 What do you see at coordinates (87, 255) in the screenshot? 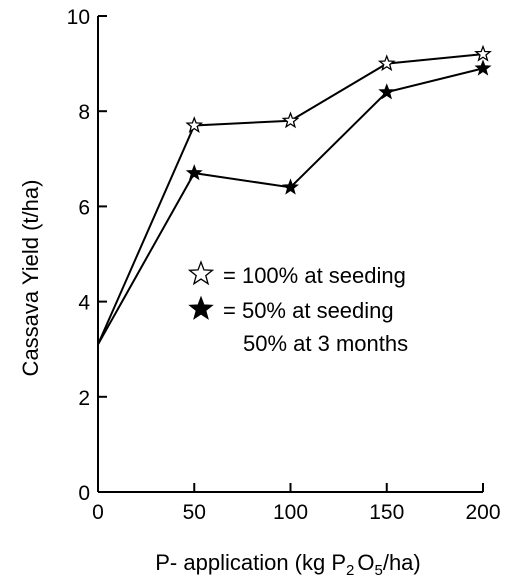
I see `y-ticks: 0 2 4 6 8 10` at bounding box center [87, 255].